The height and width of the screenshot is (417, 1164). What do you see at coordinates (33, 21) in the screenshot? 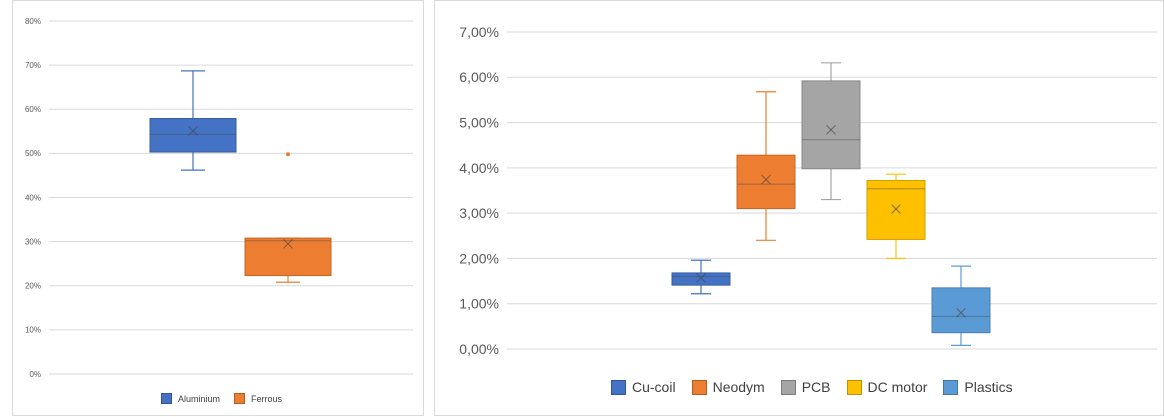
I see `y-tick-label: 80%` at bounding box center [33, 21].